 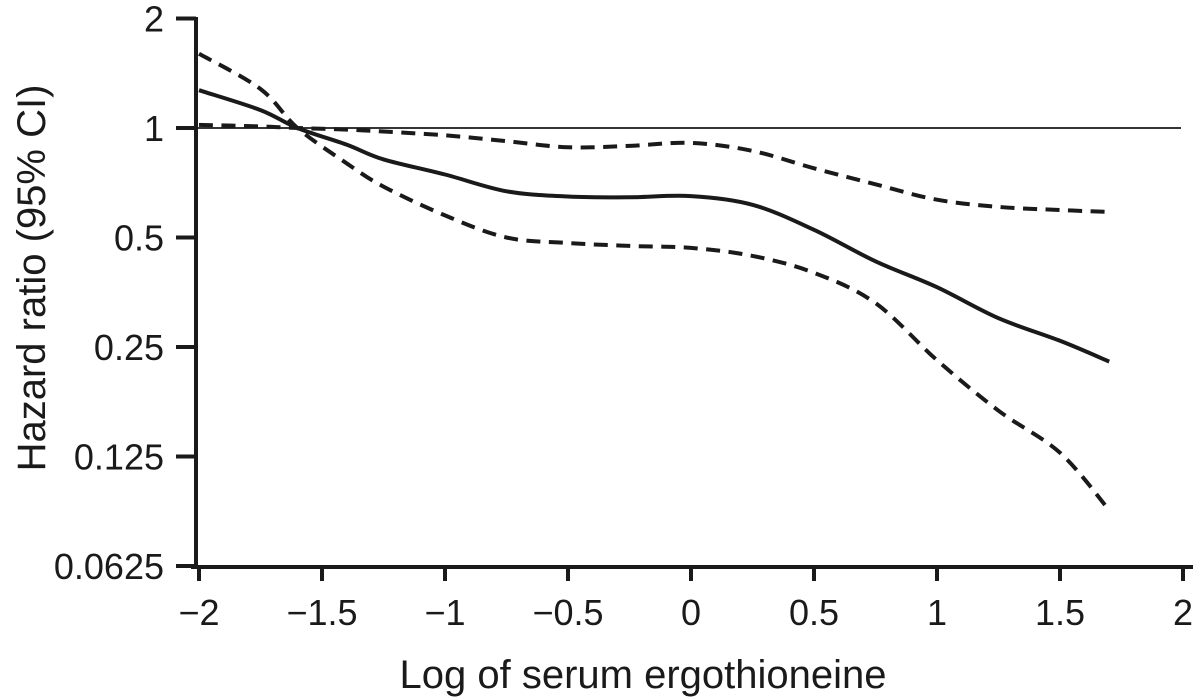 What do you see at coordinates (119, 457) in the screenshot?
I see `y-tick-label: 0.125` at bounding box center [119, 457].